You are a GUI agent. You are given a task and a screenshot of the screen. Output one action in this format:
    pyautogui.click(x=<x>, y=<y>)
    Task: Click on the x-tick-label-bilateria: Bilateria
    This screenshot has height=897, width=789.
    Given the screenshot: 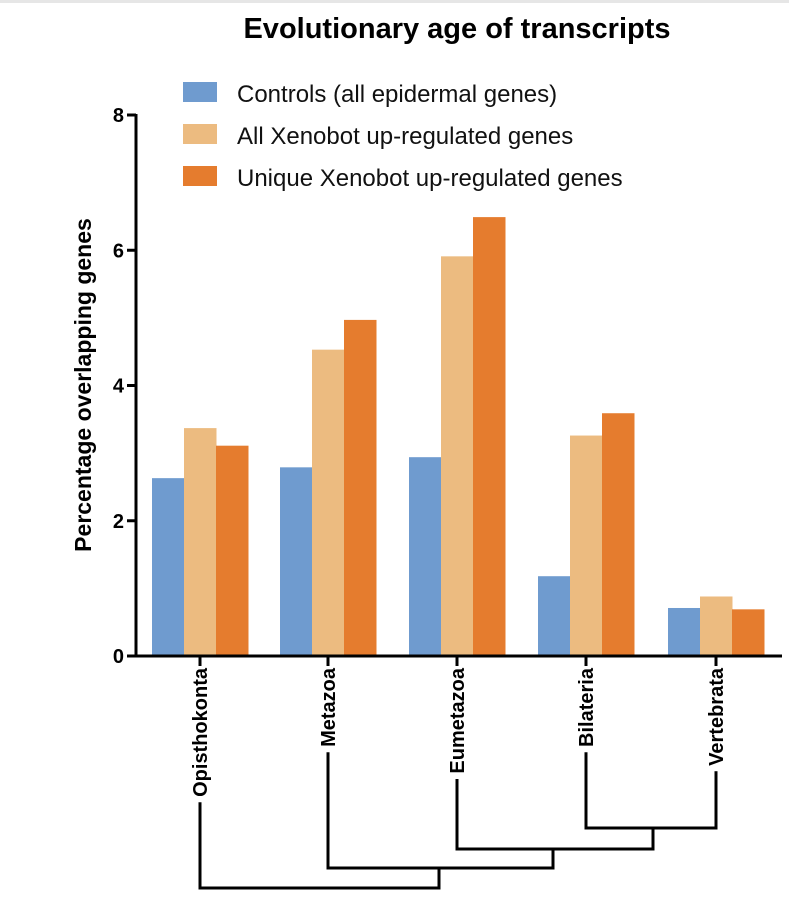 What is the action you would take?
    pyautogui.click(x=587, y=707)
    